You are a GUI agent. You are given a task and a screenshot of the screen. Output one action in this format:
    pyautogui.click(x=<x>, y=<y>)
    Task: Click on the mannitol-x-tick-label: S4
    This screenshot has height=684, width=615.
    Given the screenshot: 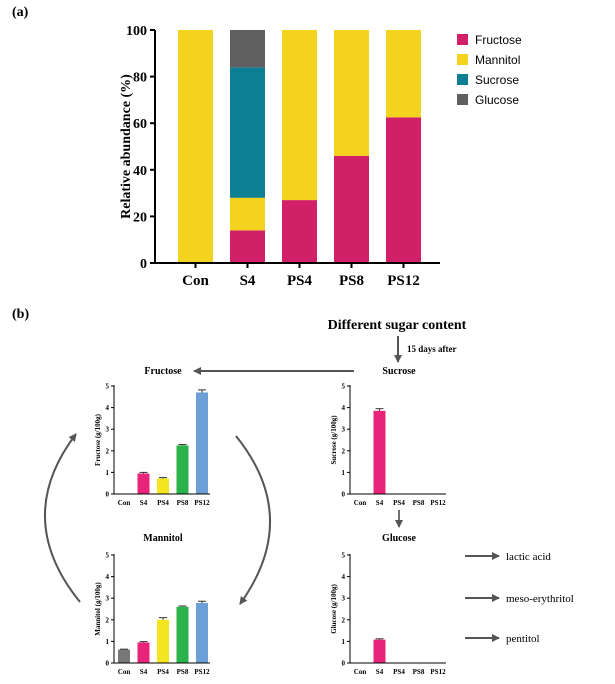 What is the action you would take?
    pyautogui.click(x=144, y=672)
    